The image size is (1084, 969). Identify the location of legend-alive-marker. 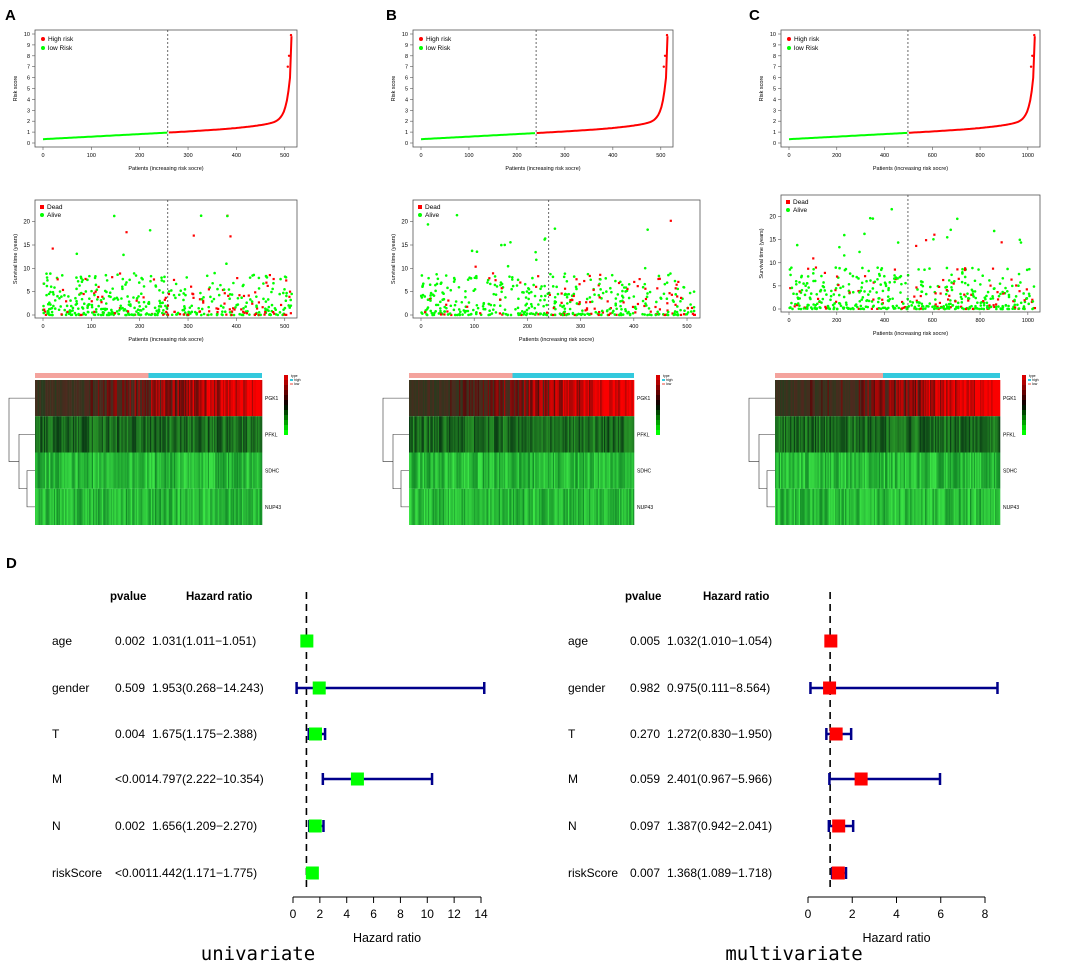
(788, 210).